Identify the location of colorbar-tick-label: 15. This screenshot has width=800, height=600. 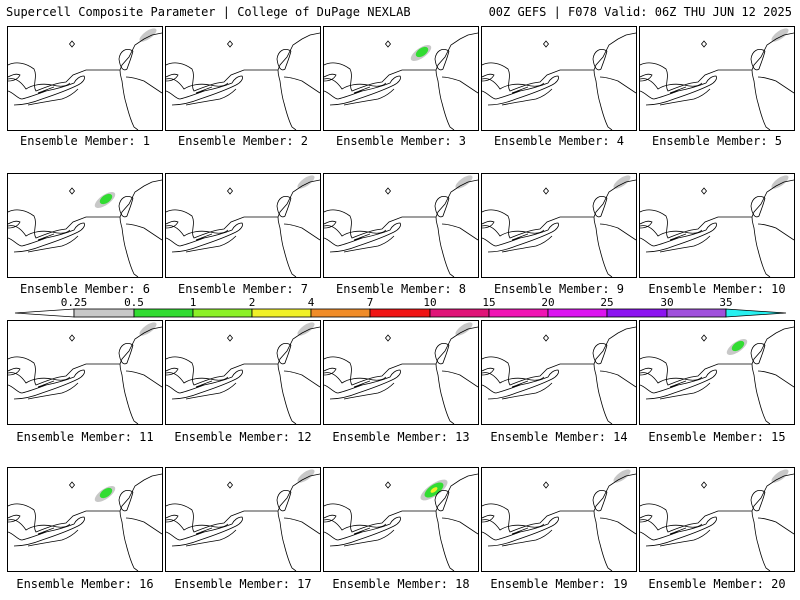
(489, 302).